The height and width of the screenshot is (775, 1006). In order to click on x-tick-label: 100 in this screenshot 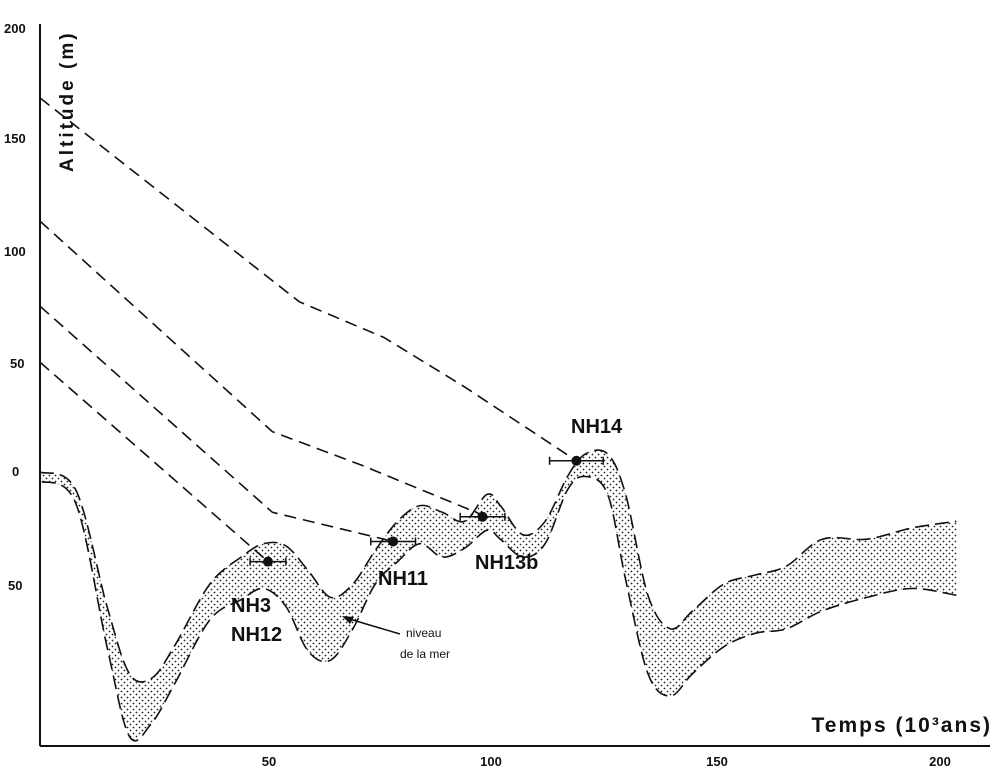, I will do `click(491, 761)`.